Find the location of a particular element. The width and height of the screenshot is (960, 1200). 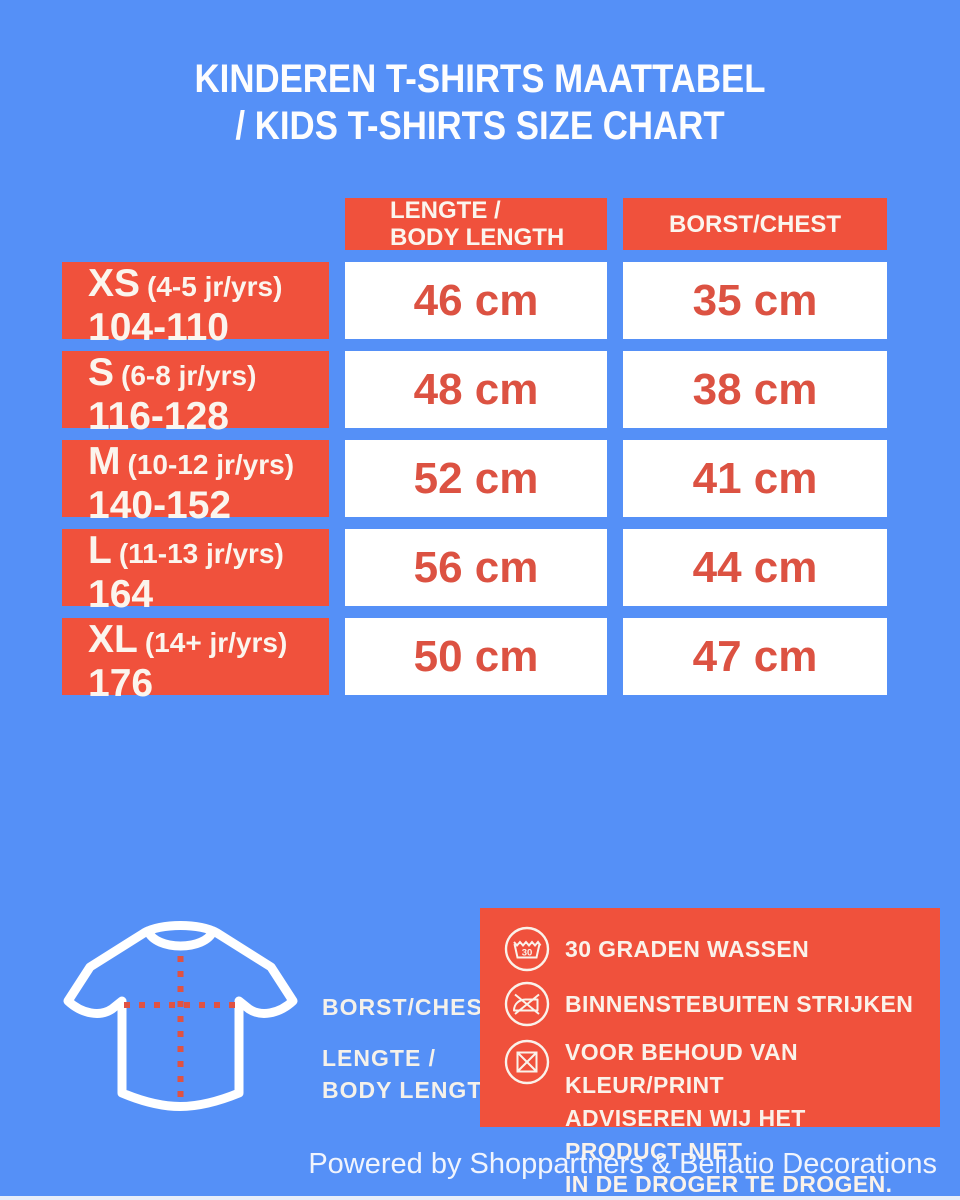

row-label-s: S (6-8 jr/yrs) 116-128 is located at coordinates (195, 393).